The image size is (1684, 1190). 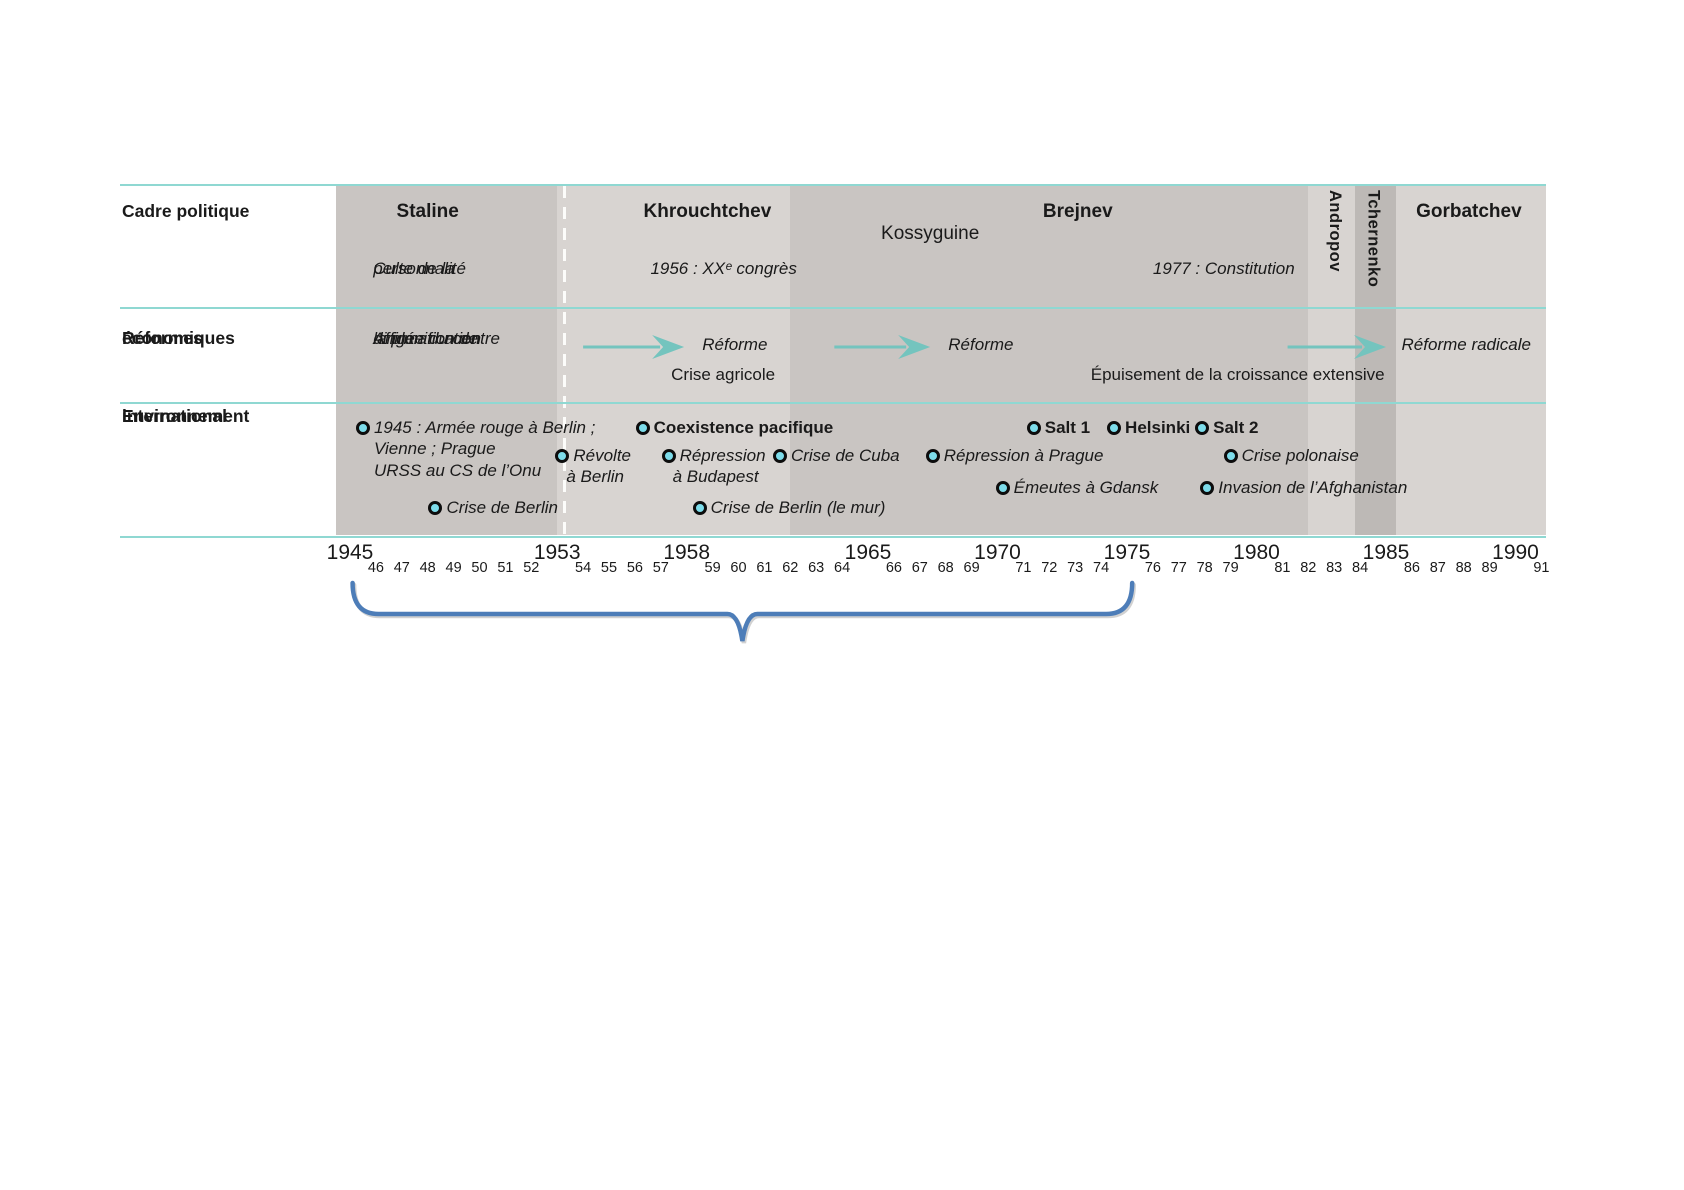 What do you see at coordinates (660, 568) in the screenshot?
I see `axis-year-1957: 57` at bounding box center [660, 568].